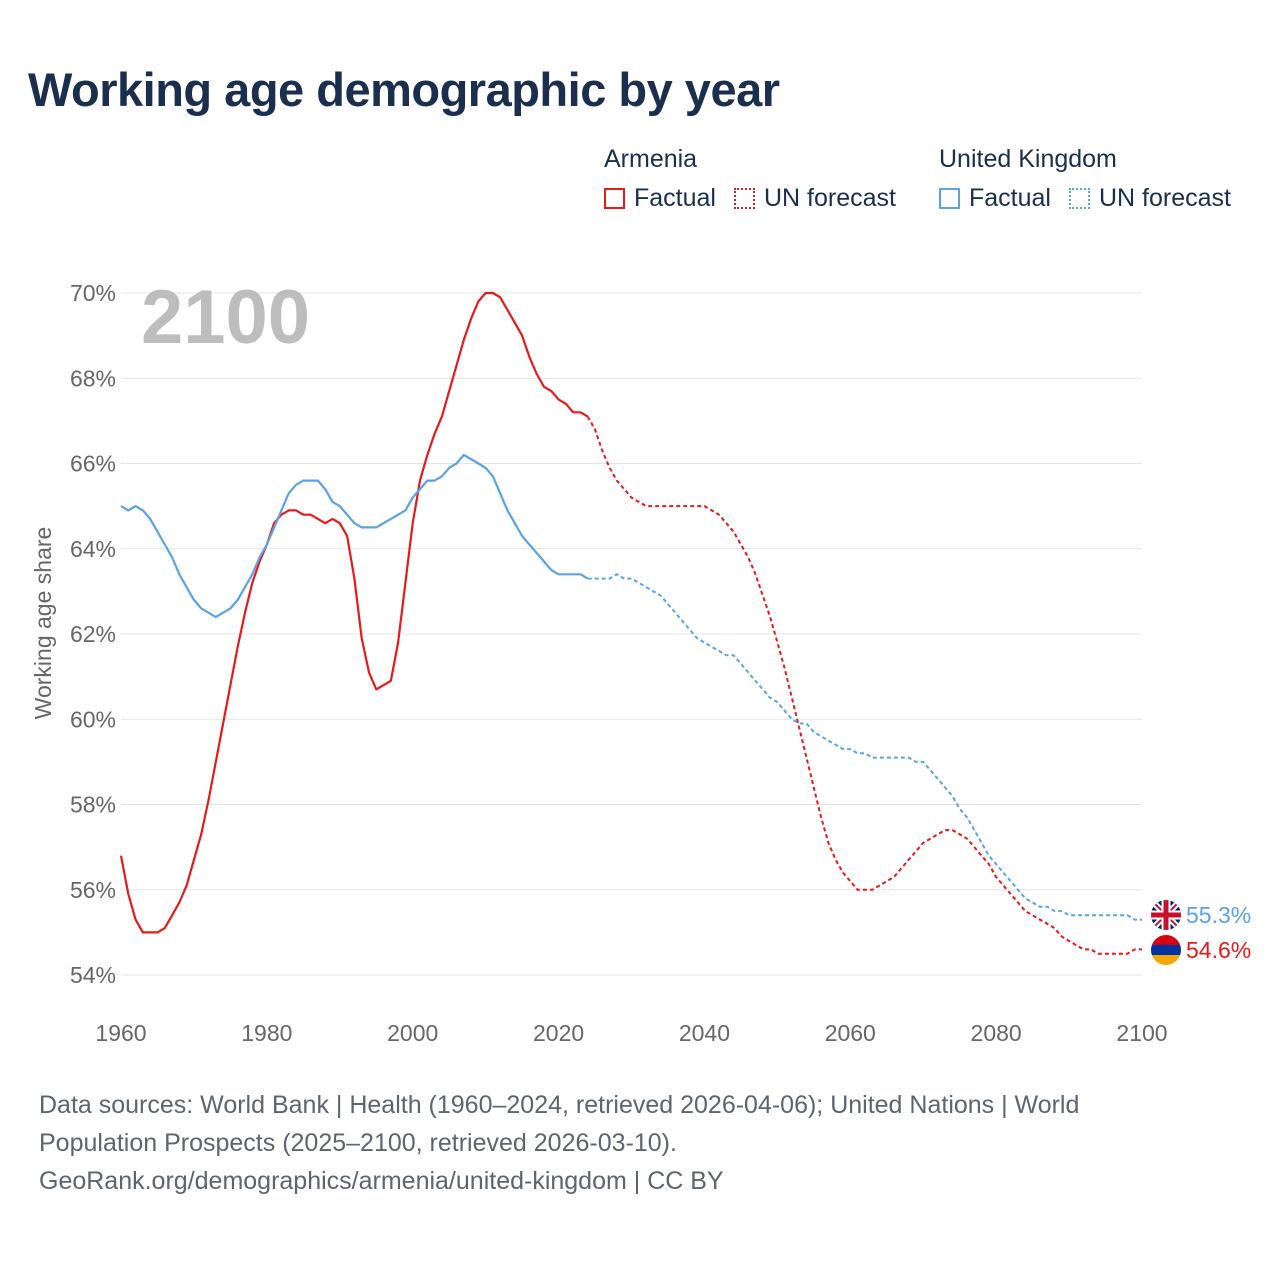  Describe the element at coordinates (93, 378) in the screenshot. I see `y-tick-label: 68%` at that location.